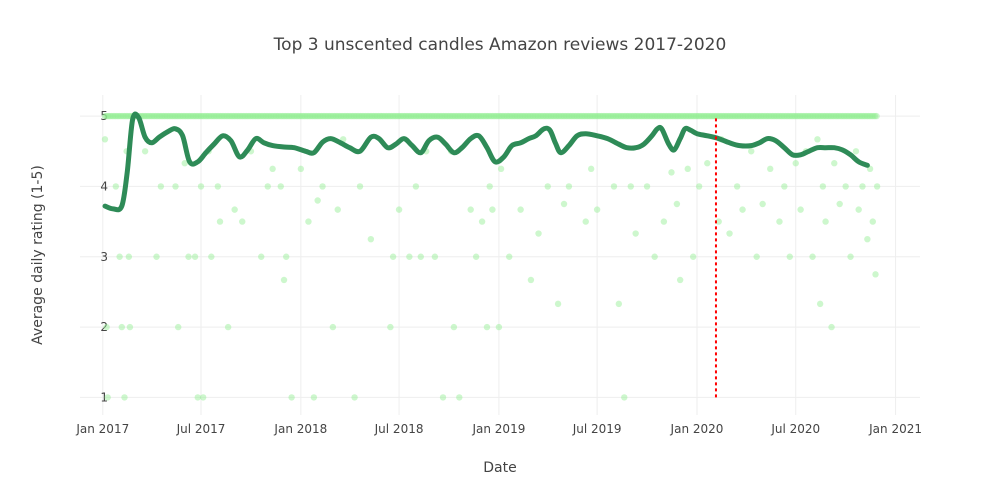  Describe the element at coordinates (38, 255) in the screenshot. I see `y-axis-title: Average daily rating (1-5)` at that location.